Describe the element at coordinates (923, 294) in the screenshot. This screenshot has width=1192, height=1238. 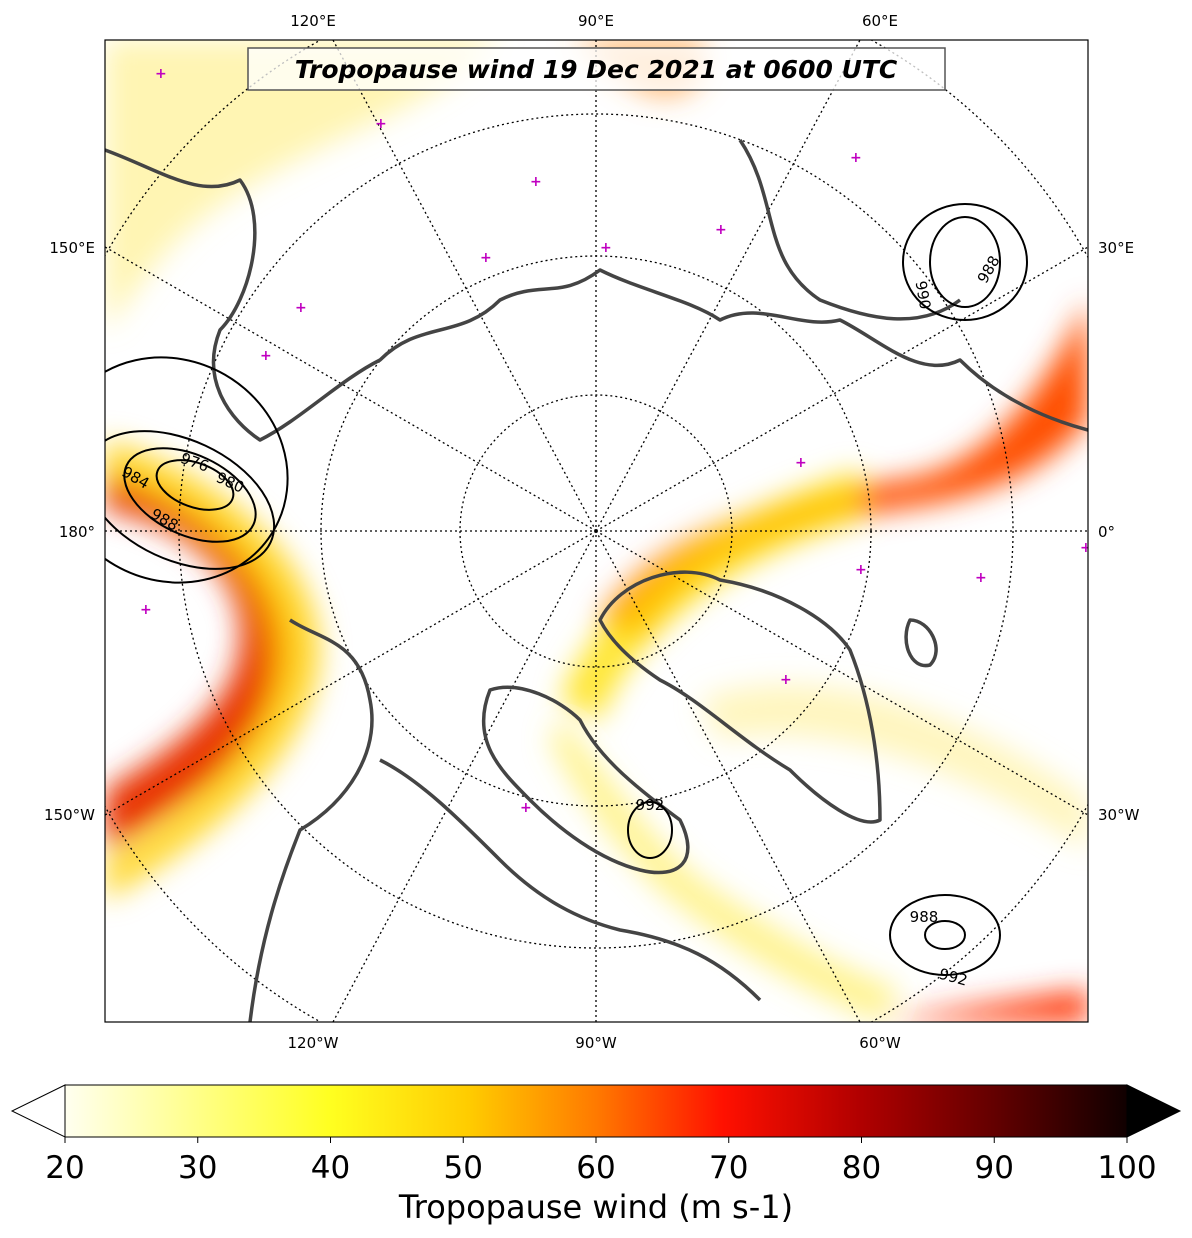
I see `contour-label: 990` at that location.